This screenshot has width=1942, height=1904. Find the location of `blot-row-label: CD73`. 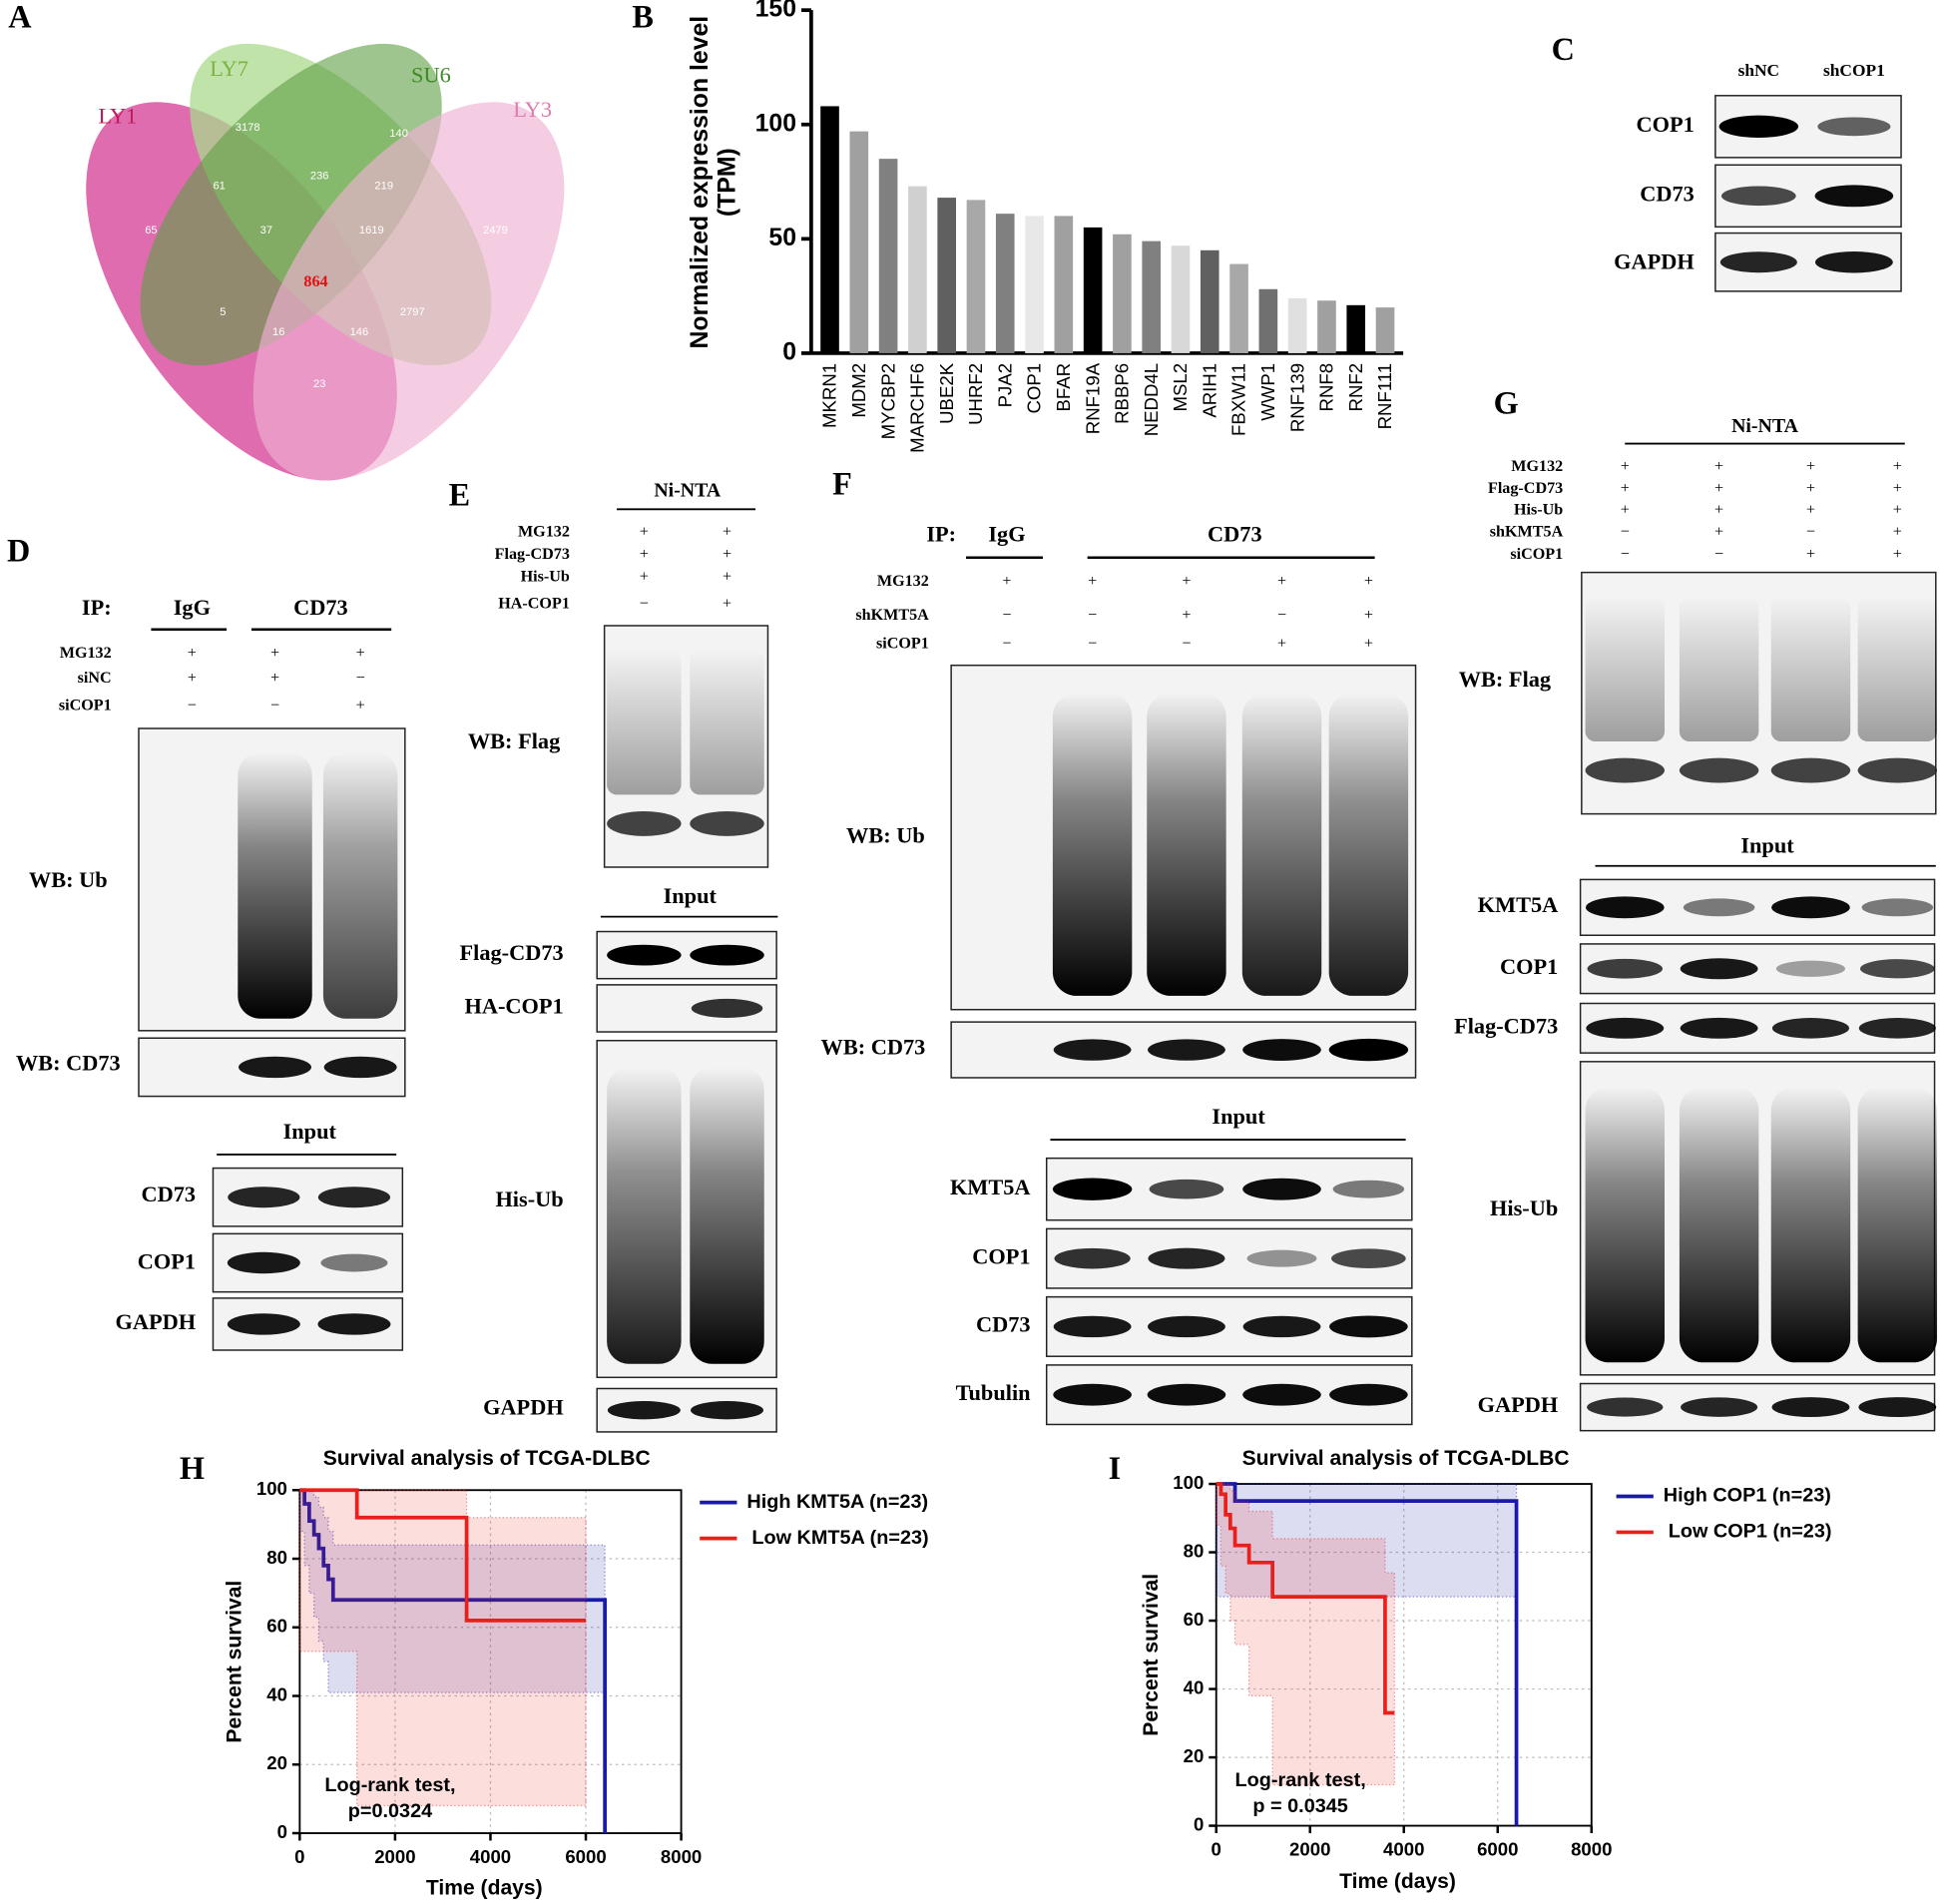

blot-row-label: CD73 is located at coordinates (1003, 1324).